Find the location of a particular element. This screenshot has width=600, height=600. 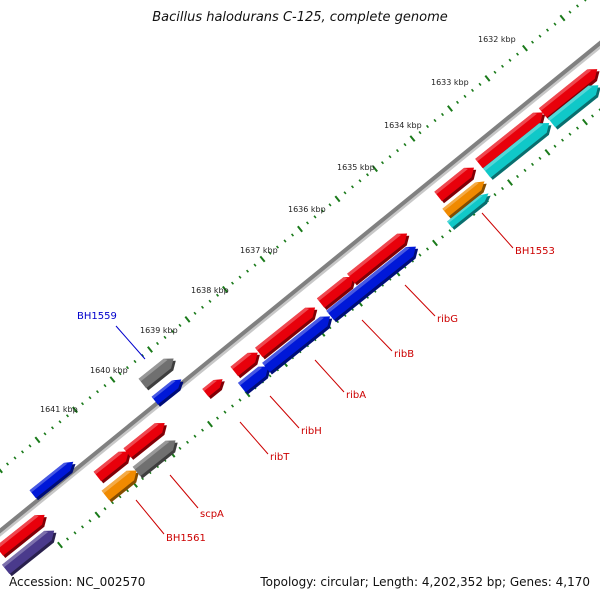

ruler-label-7: 1639 kbp is located at coordinates (159, 330).